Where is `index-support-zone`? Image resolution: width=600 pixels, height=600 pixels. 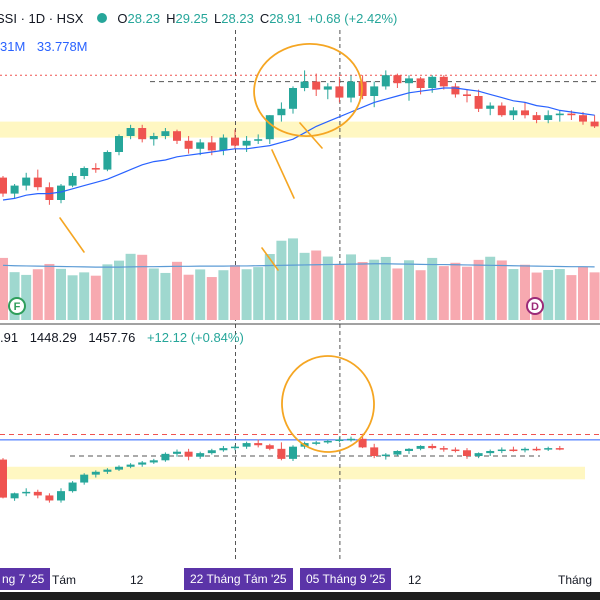 index-support-zone is located at coordinates (292, 473).